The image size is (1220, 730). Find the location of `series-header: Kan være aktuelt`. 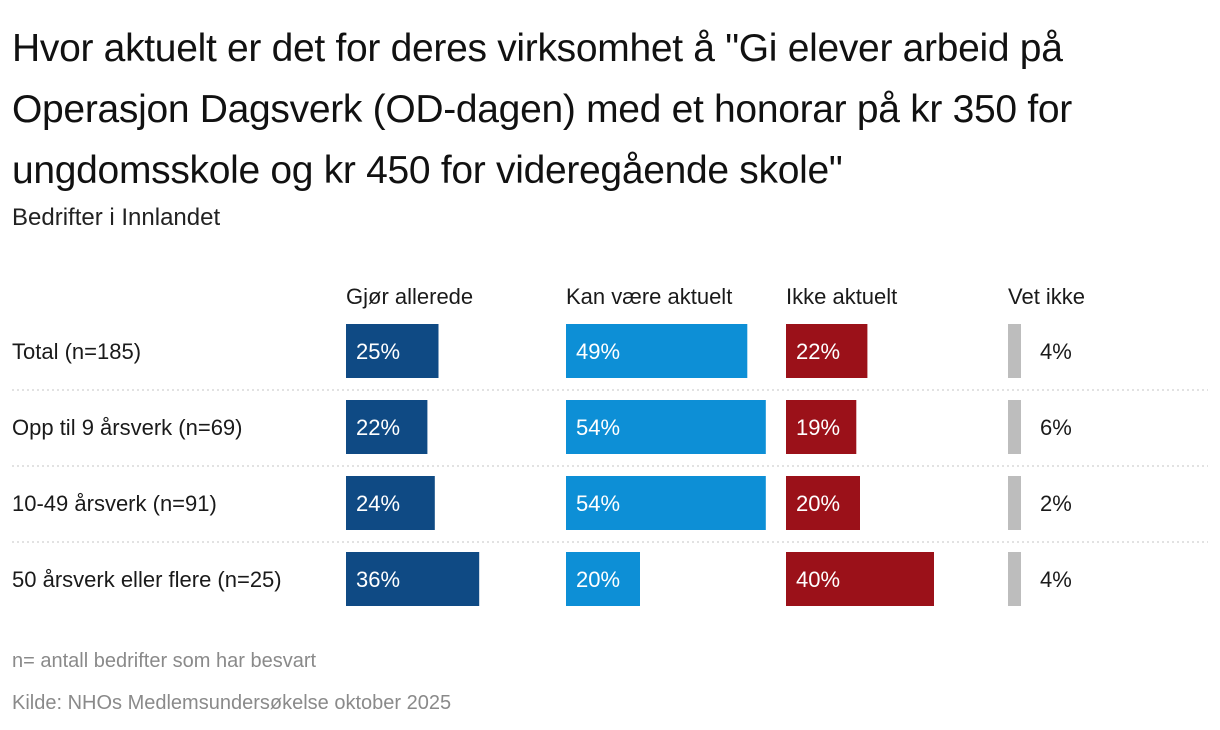

series-header: Kan være aktuelt is located at coordinates (649, 296).